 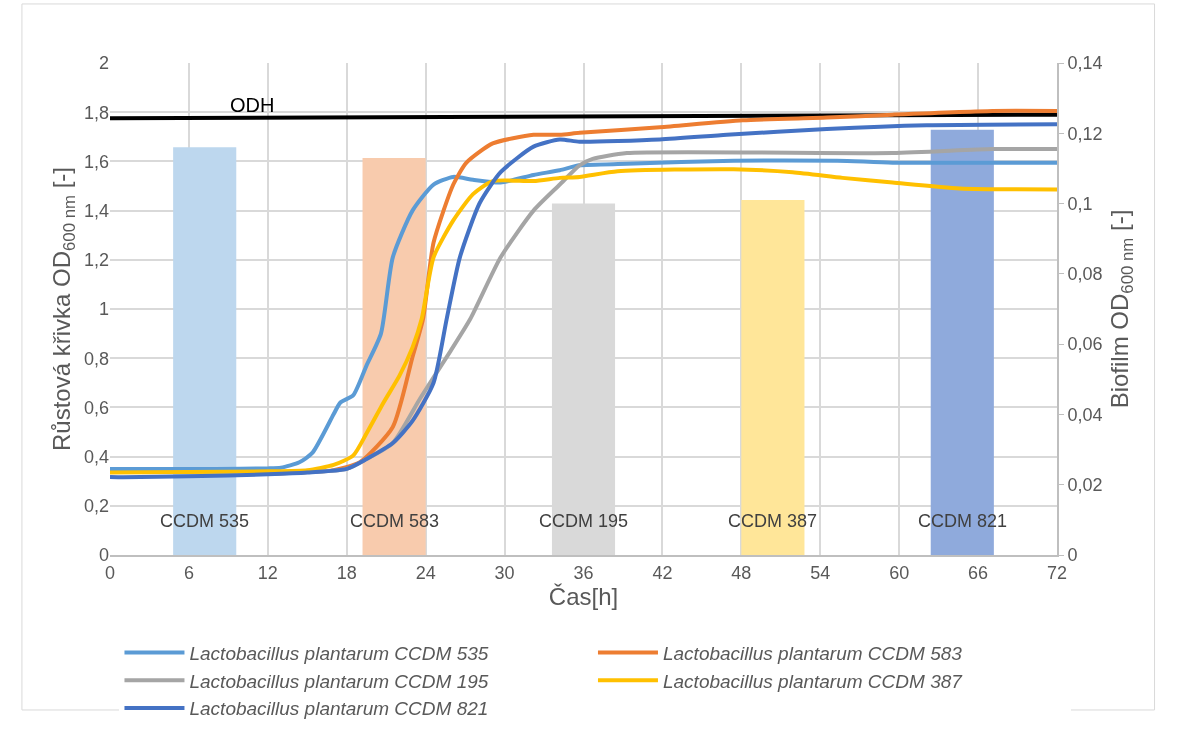 What do you see at coordinates (1072, 555) in the screenshot?
I see `y2-tick-label: 0` at bounding box center [1072, 555].